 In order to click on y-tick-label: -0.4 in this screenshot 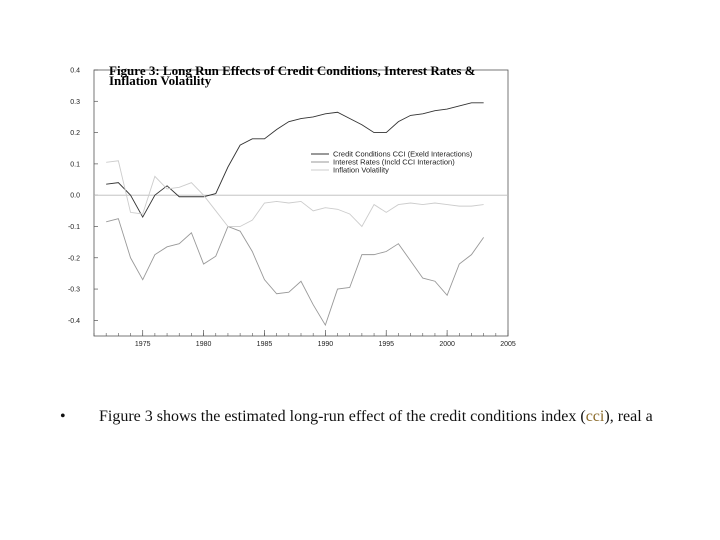, I will do `click(74, 321)`.